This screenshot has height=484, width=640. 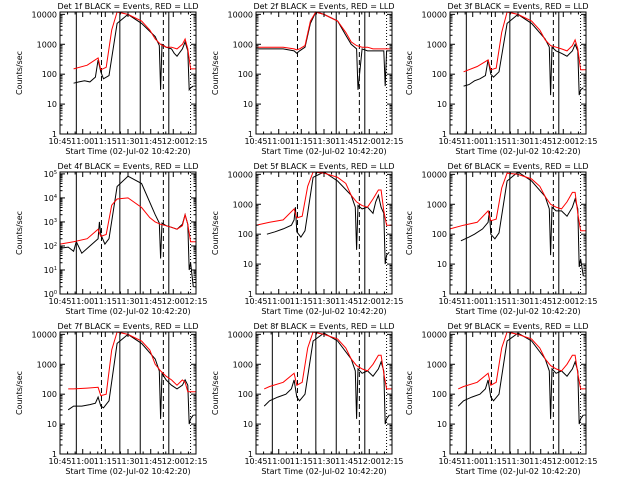 I want to click on panel-title: Det 8f BLACK = Events, RED = LLD, so click(x=323, y=326).